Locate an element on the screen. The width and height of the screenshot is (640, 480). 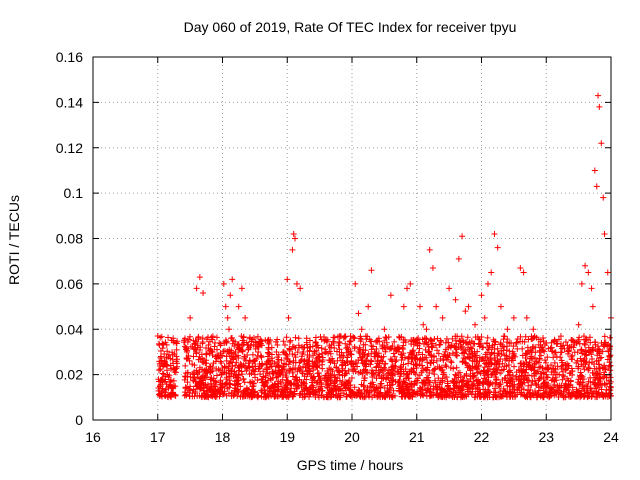
y-tick-label: 0.1 is located at coordinates (74, 193).